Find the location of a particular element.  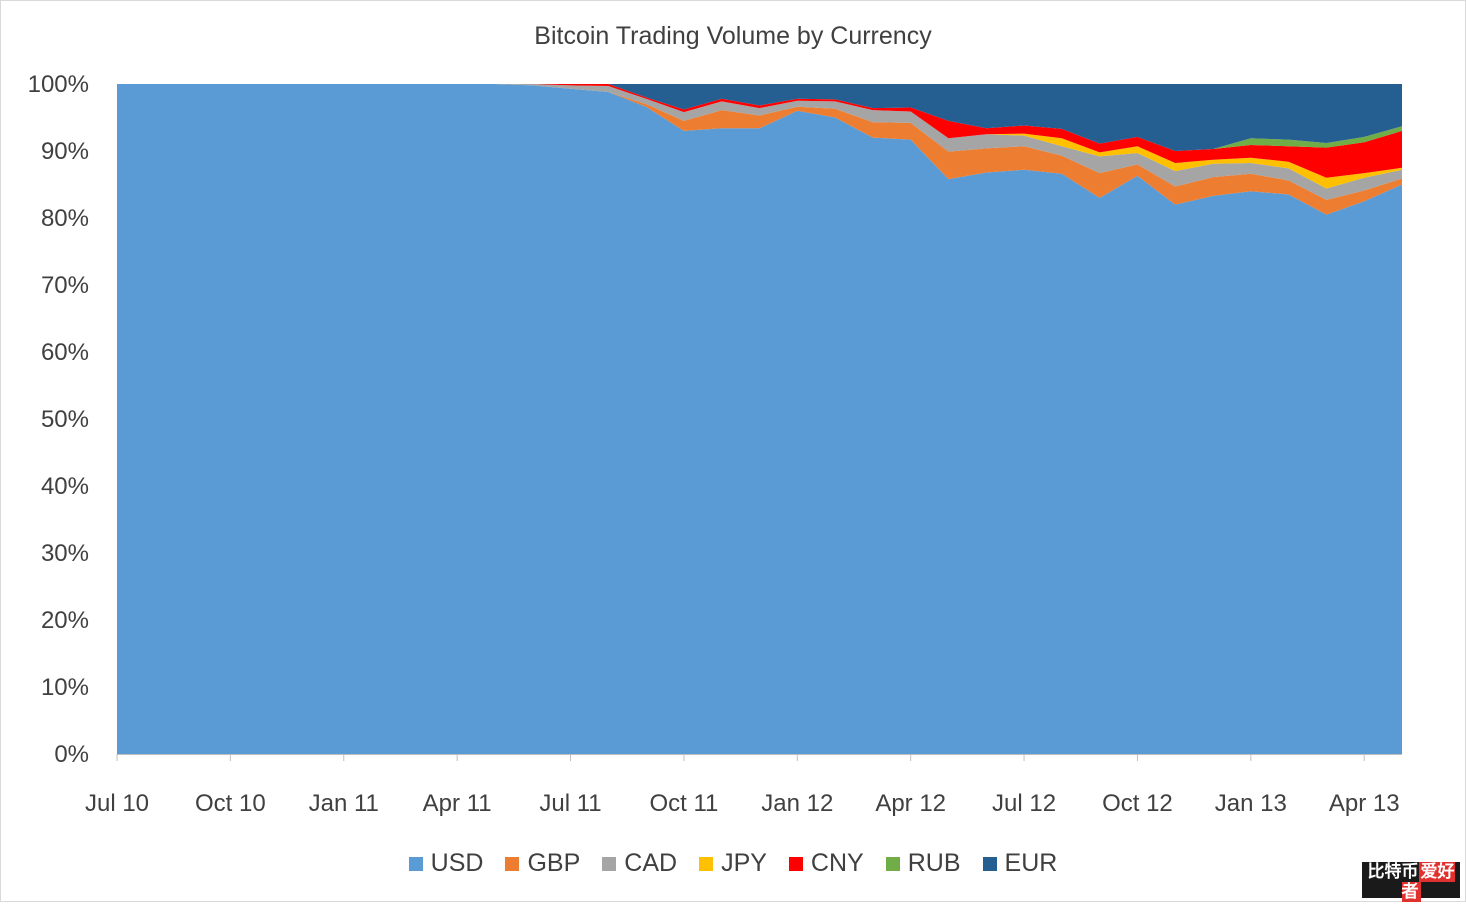

legend-item-cny: CNY is located at coordinates (826, 863).